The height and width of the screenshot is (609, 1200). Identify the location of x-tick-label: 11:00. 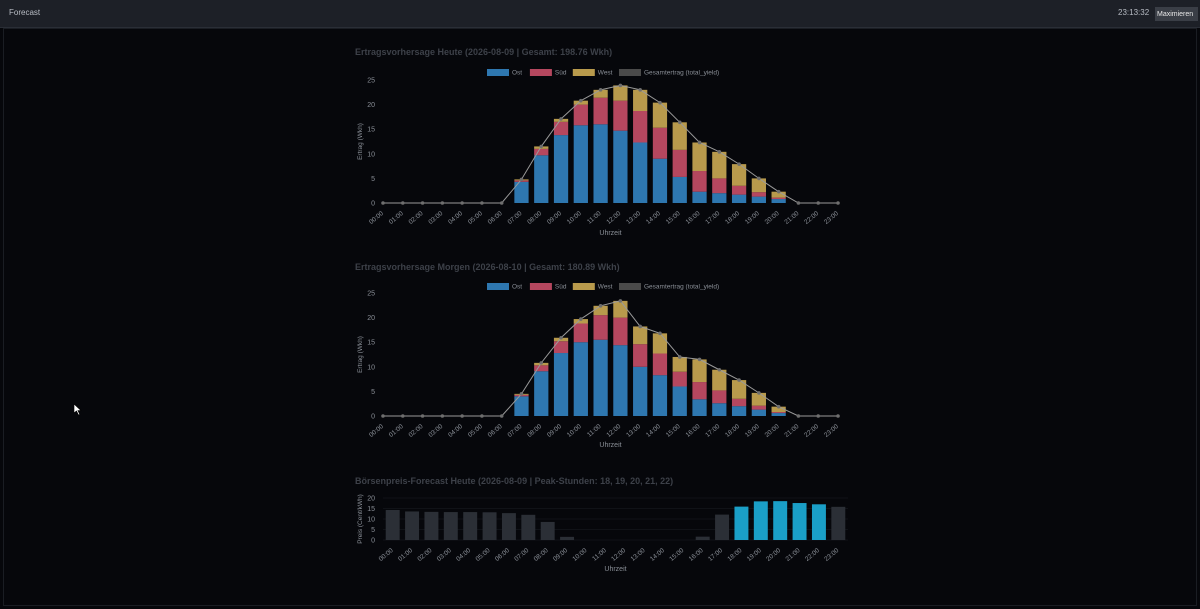
(594, 431).